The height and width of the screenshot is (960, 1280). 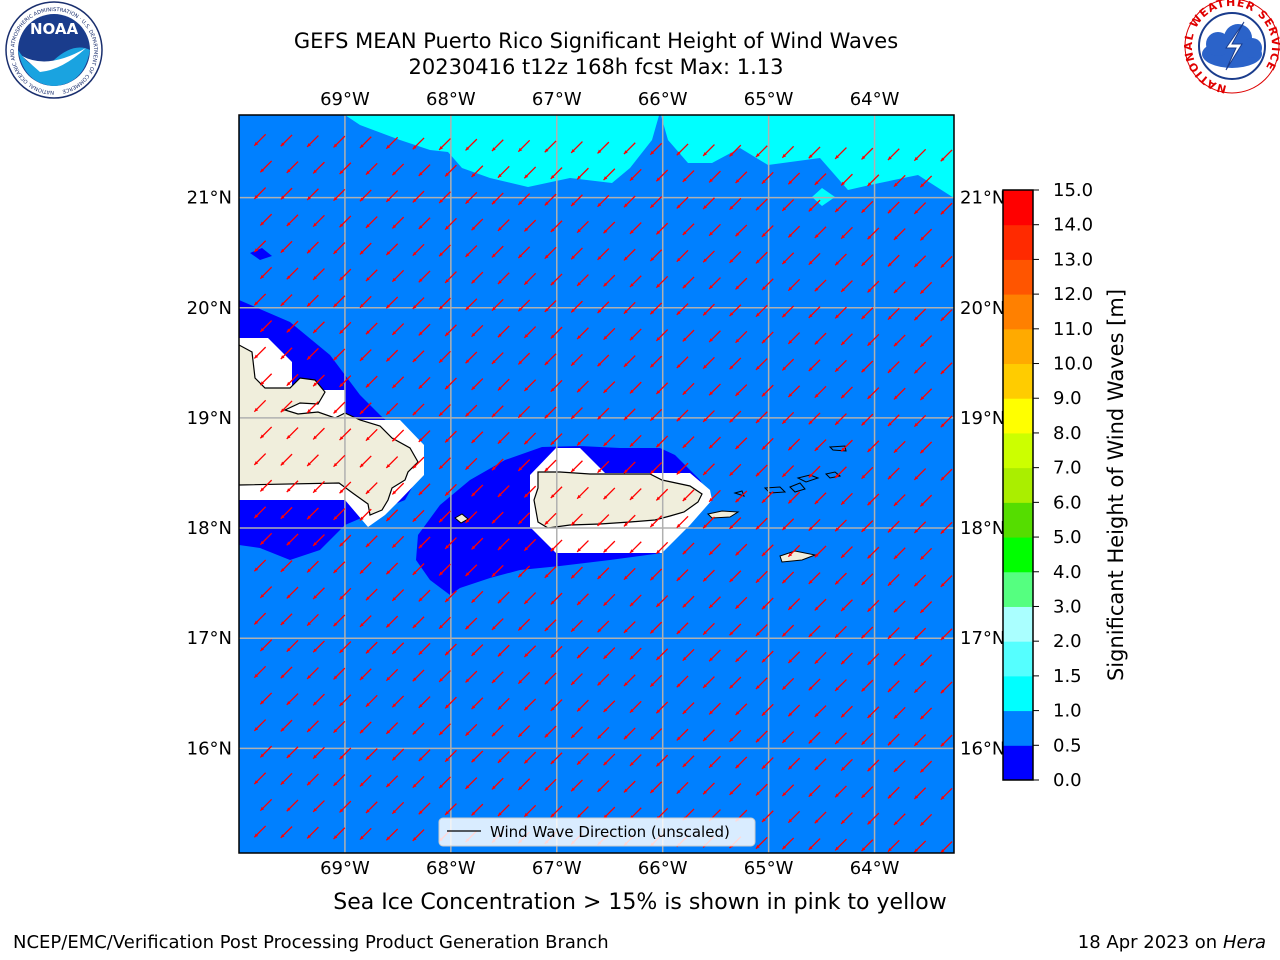 What do you see at coordinates (1116, 485) in the screenshot?
I see `colorbar-label: Significant Height of Wind Waves [m]` at bounding box center [1116, 485].